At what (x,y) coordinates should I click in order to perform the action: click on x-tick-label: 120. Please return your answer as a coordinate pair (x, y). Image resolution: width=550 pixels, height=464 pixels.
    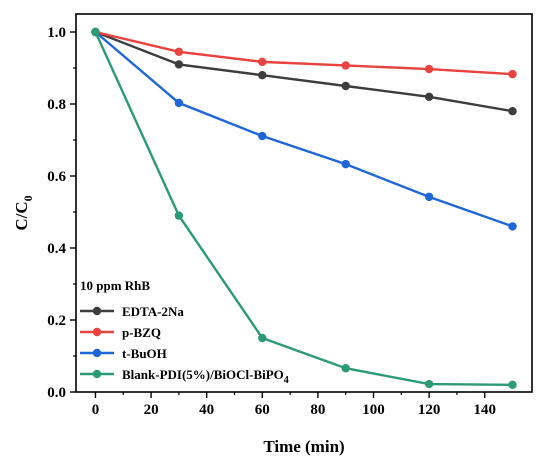
    Looking at the image, I should click on (429, 410).